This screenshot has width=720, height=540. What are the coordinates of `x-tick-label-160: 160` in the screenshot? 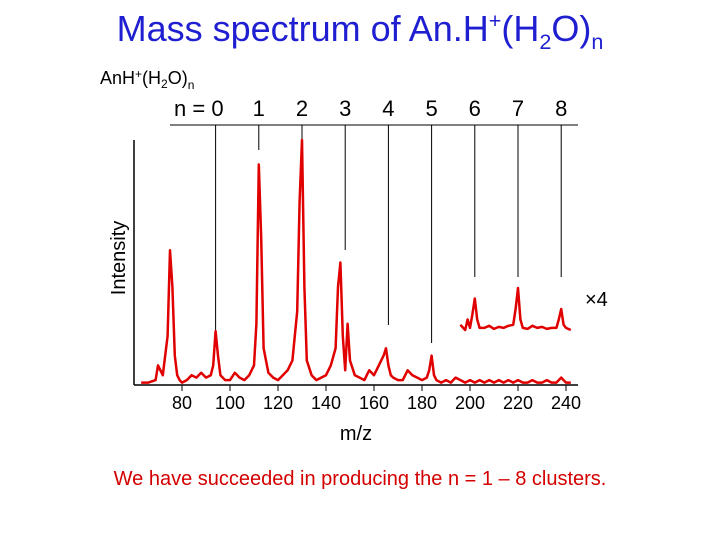 It's located at (374, 403).